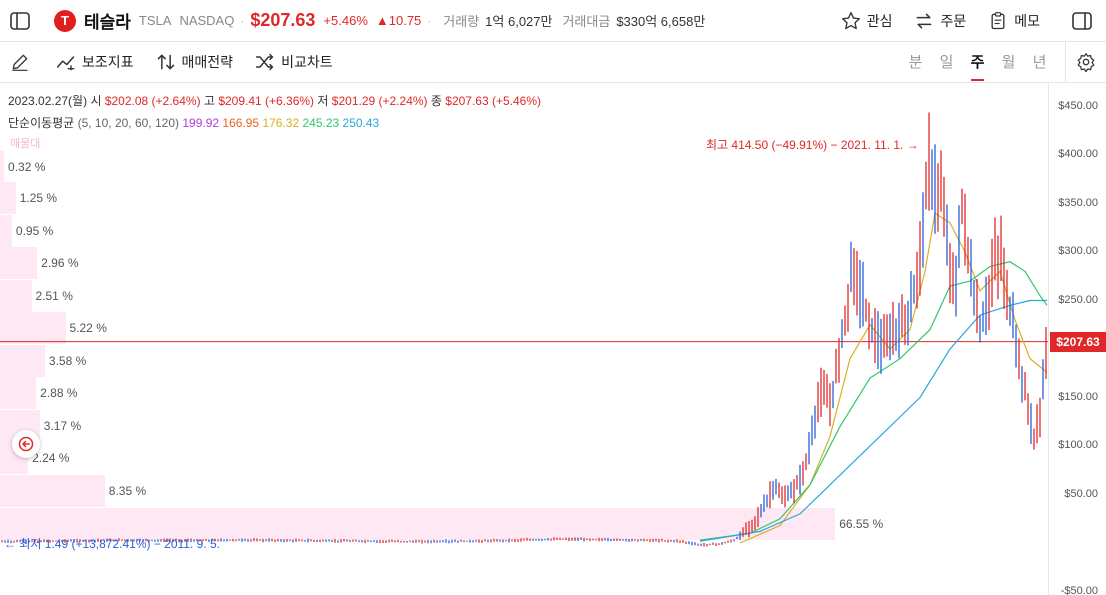  What do you see at coordinates (152, 101) in the screenshot?
I see `open-value: $202.08 (+2.64%)` at bounding box center [152, 101].